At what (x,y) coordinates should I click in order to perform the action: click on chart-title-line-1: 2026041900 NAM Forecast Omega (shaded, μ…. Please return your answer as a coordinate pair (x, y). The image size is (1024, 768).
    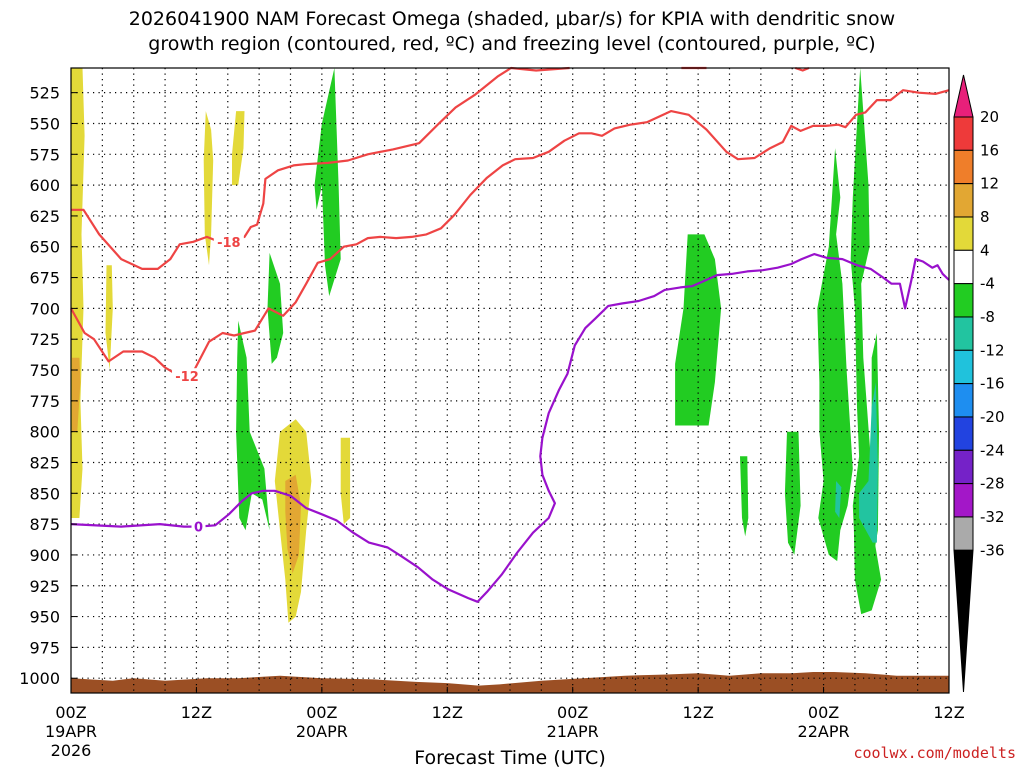
    Looking at the image, I should click on (512, 19).